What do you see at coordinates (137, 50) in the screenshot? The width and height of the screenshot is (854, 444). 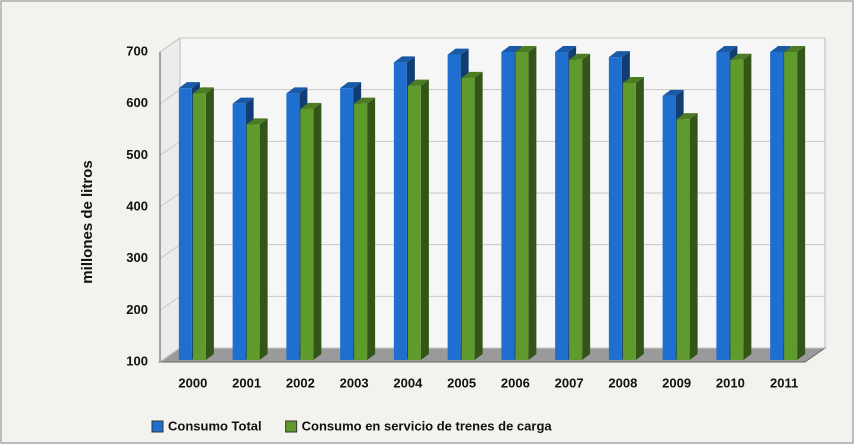 I see `y-tick-label: 700` at bounding box center [137, 50].